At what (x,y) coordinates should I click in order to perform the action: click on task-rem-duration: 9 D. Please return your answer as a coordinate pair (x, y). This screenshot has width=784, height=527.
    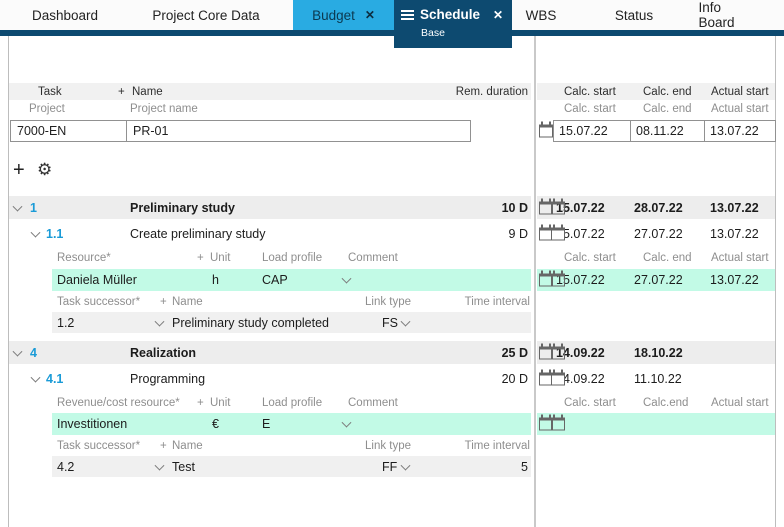
    Looking at the image, I should click on (518, 233).